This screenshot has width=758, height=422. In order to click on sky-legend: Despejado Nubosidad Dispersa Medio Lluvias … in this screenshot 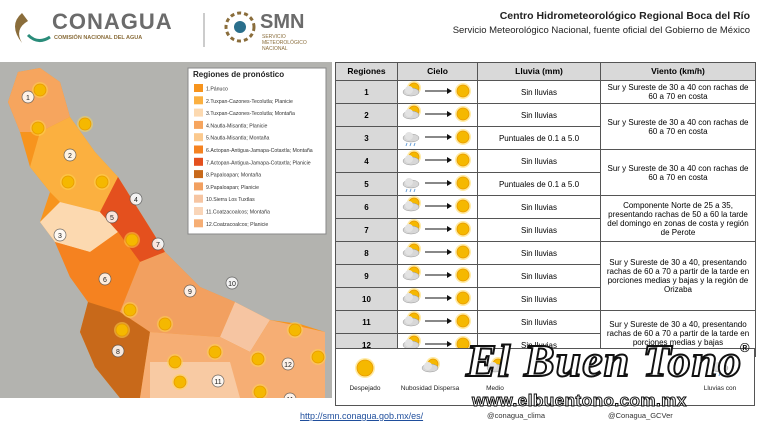, I will do `click(545, 377)`.